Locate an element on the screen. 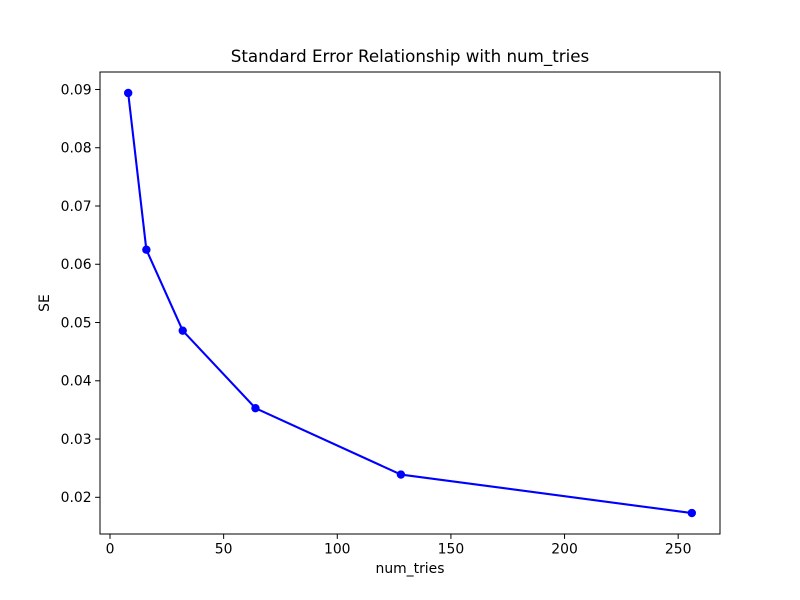 The width and height of the screenshot is (800, 600). y-tick-label: 0.05 is located at coordinates (76, 323).